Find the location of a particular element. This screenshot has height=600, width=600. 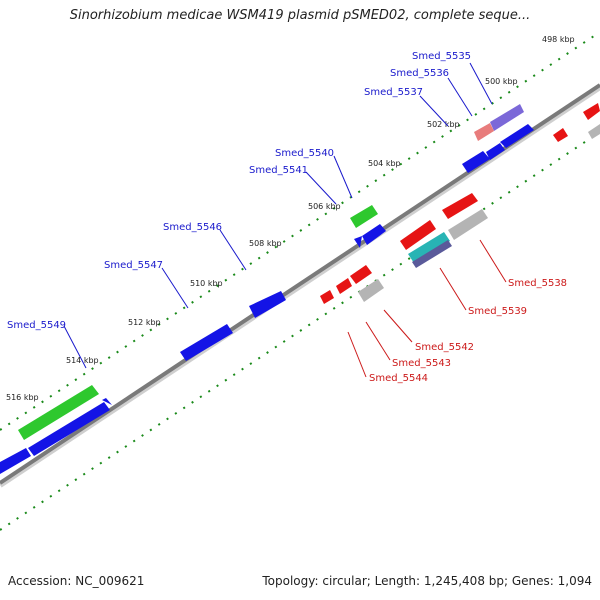

reverse-leader-lines is located at coordinates (427, 308).